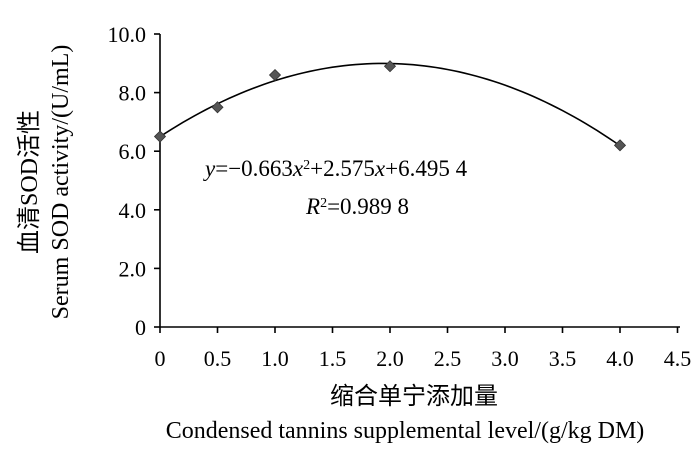  What do you see at coordinates (390, 358) in the screenshot?
I see `x-tick-label: 2.0` at bounding box center [390, 358].